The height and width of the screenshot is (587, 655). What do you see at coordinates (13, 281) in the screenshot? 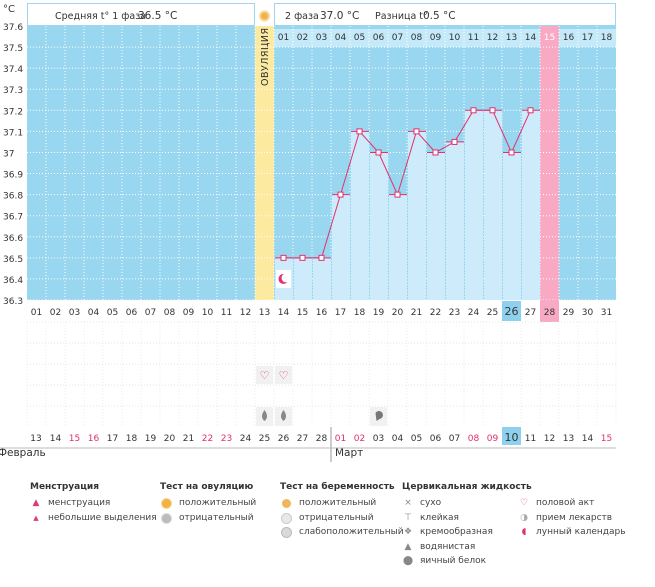
I see `y-tick-label: 36.4` at bounding box center [13, 281].